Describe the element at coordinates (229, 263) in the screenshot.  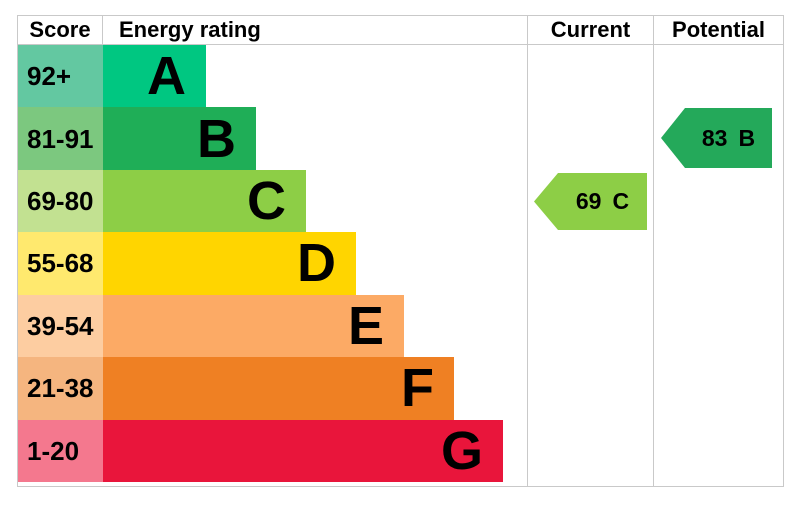
I see `rating-bar-d: D` at that location.